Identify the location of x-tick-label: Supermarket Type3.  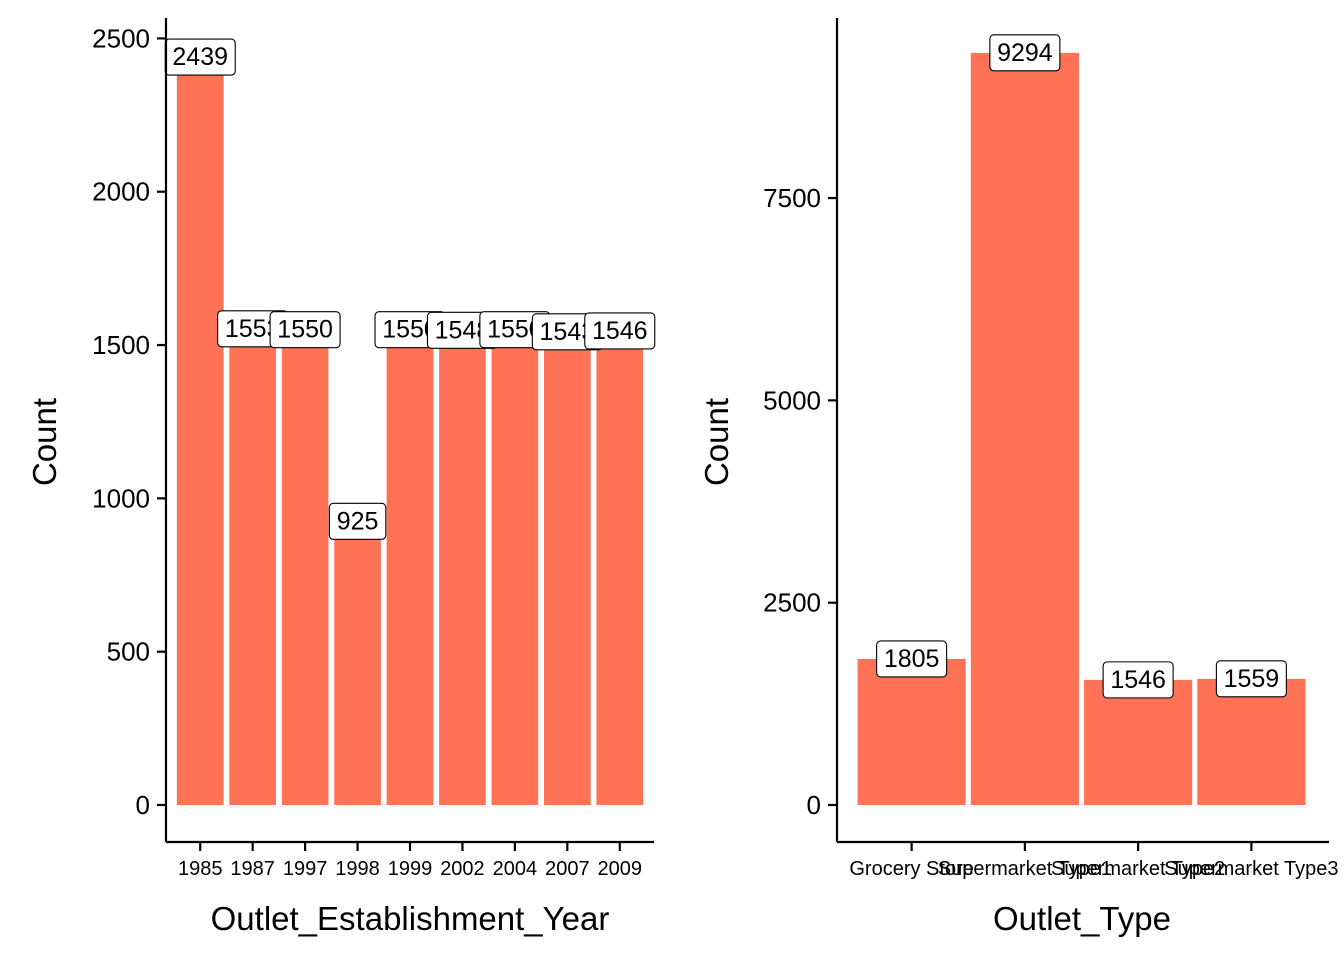
(1251, 869).